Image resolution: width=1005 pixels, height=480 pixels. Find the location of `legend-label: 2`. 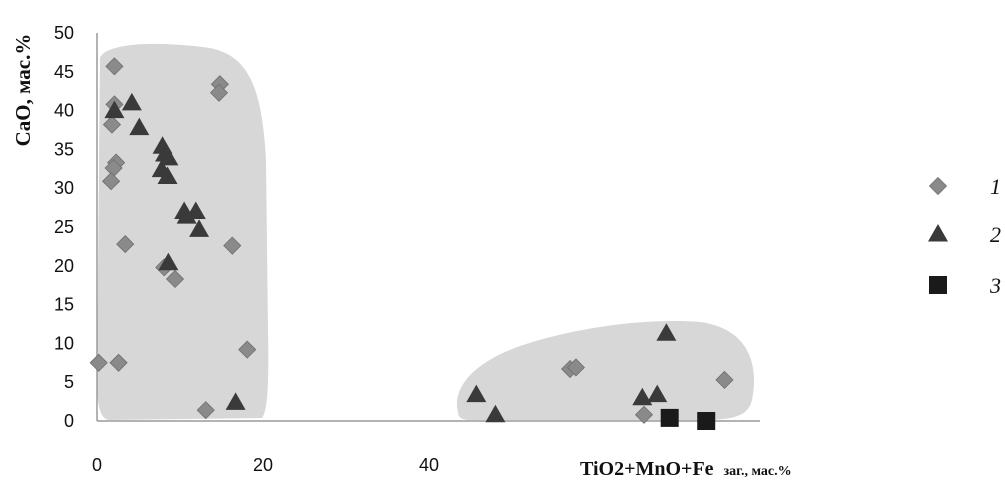

legend-label: 2 is located at coordinates (995, 234).